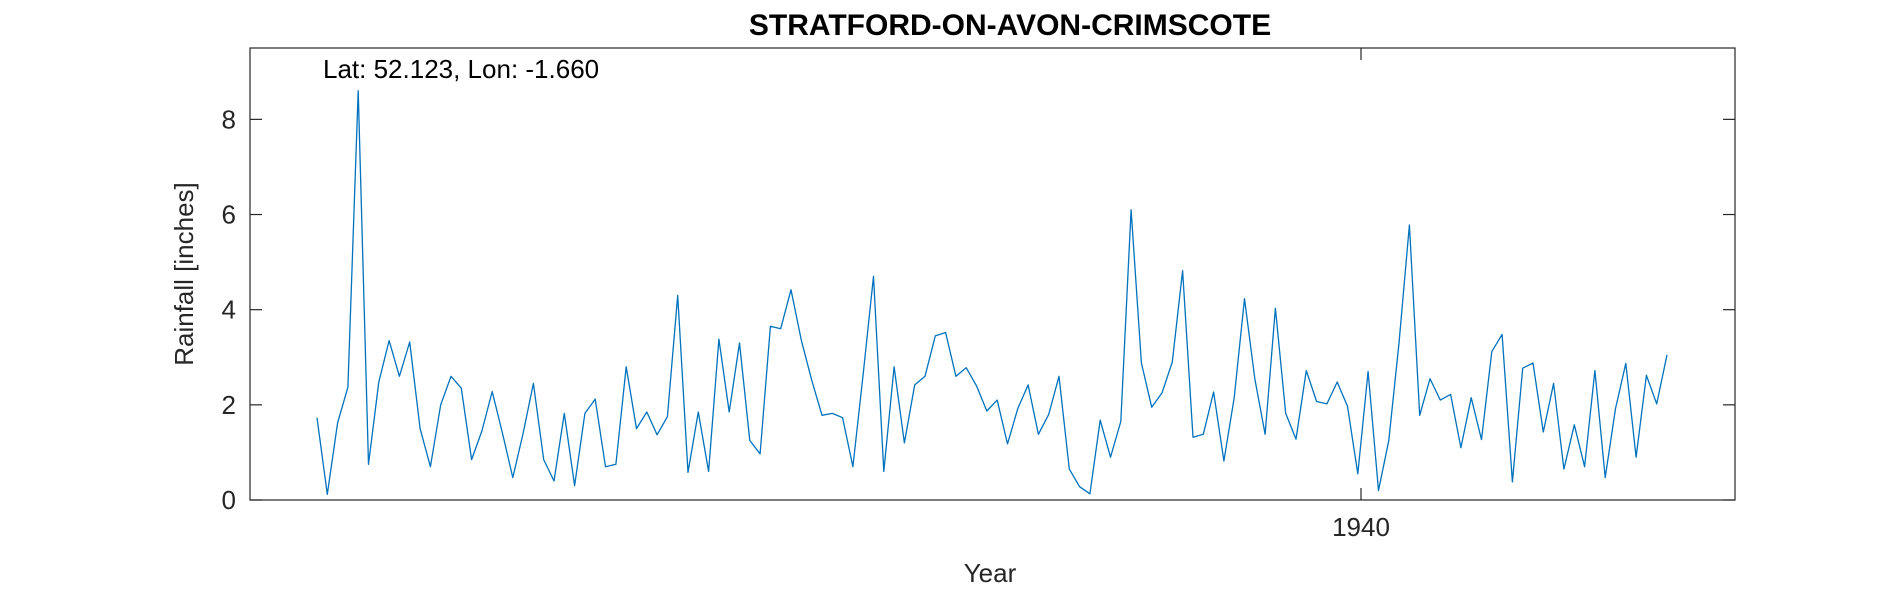 The width and height of the screenshot is (1890, 591). What do you see at coordinates (1361, 295) in the screenshot?
I see `x-axis: 1940` at bounding box center [1361, 295].